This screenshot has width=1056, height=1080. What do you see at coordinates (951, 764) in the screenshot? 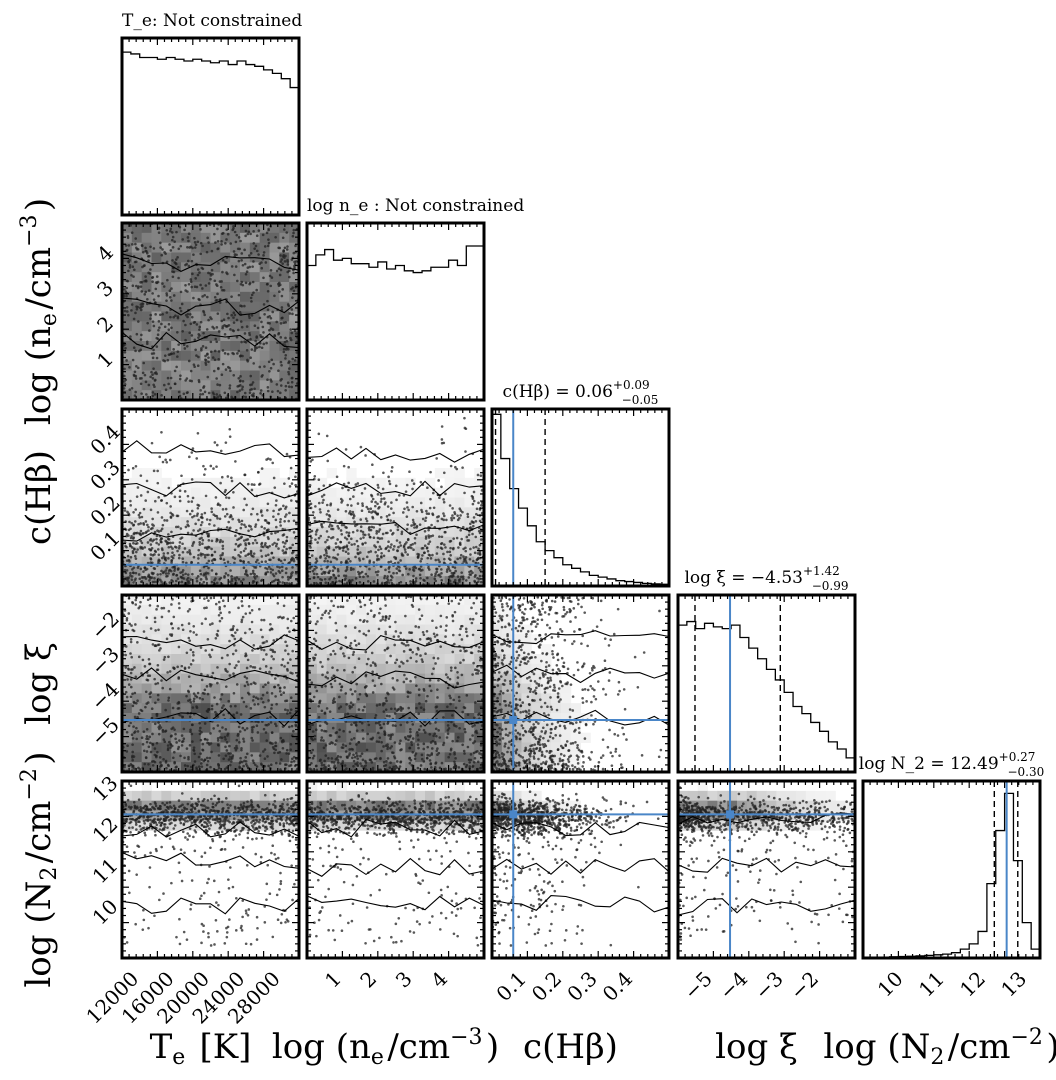
I see `title-logN2: log N_2 = 12.49+0.27 −0.30` at bounding box center [951, 764].